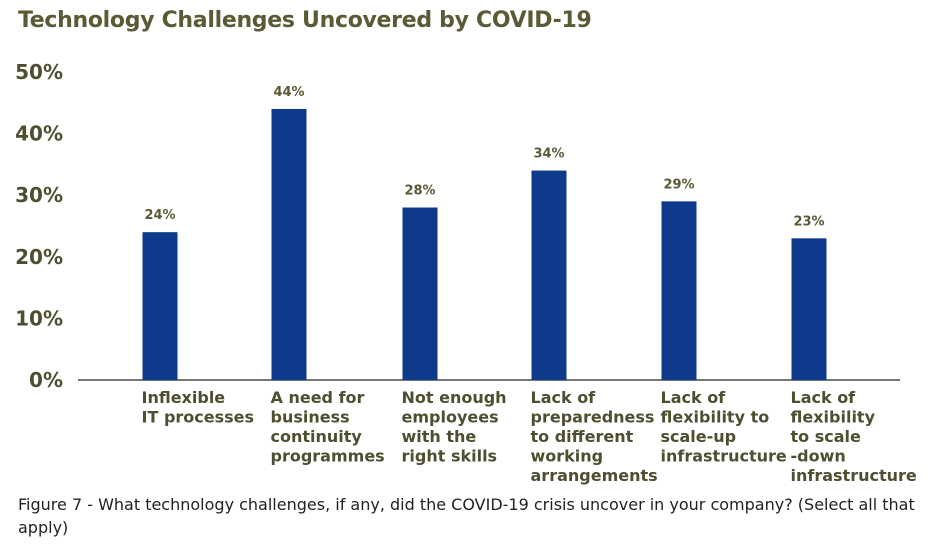 This screenshot has width=934, height=555. Describe the element at coordinates (288, 92) in the screenshot. I see `data-label: 44%` at that location.